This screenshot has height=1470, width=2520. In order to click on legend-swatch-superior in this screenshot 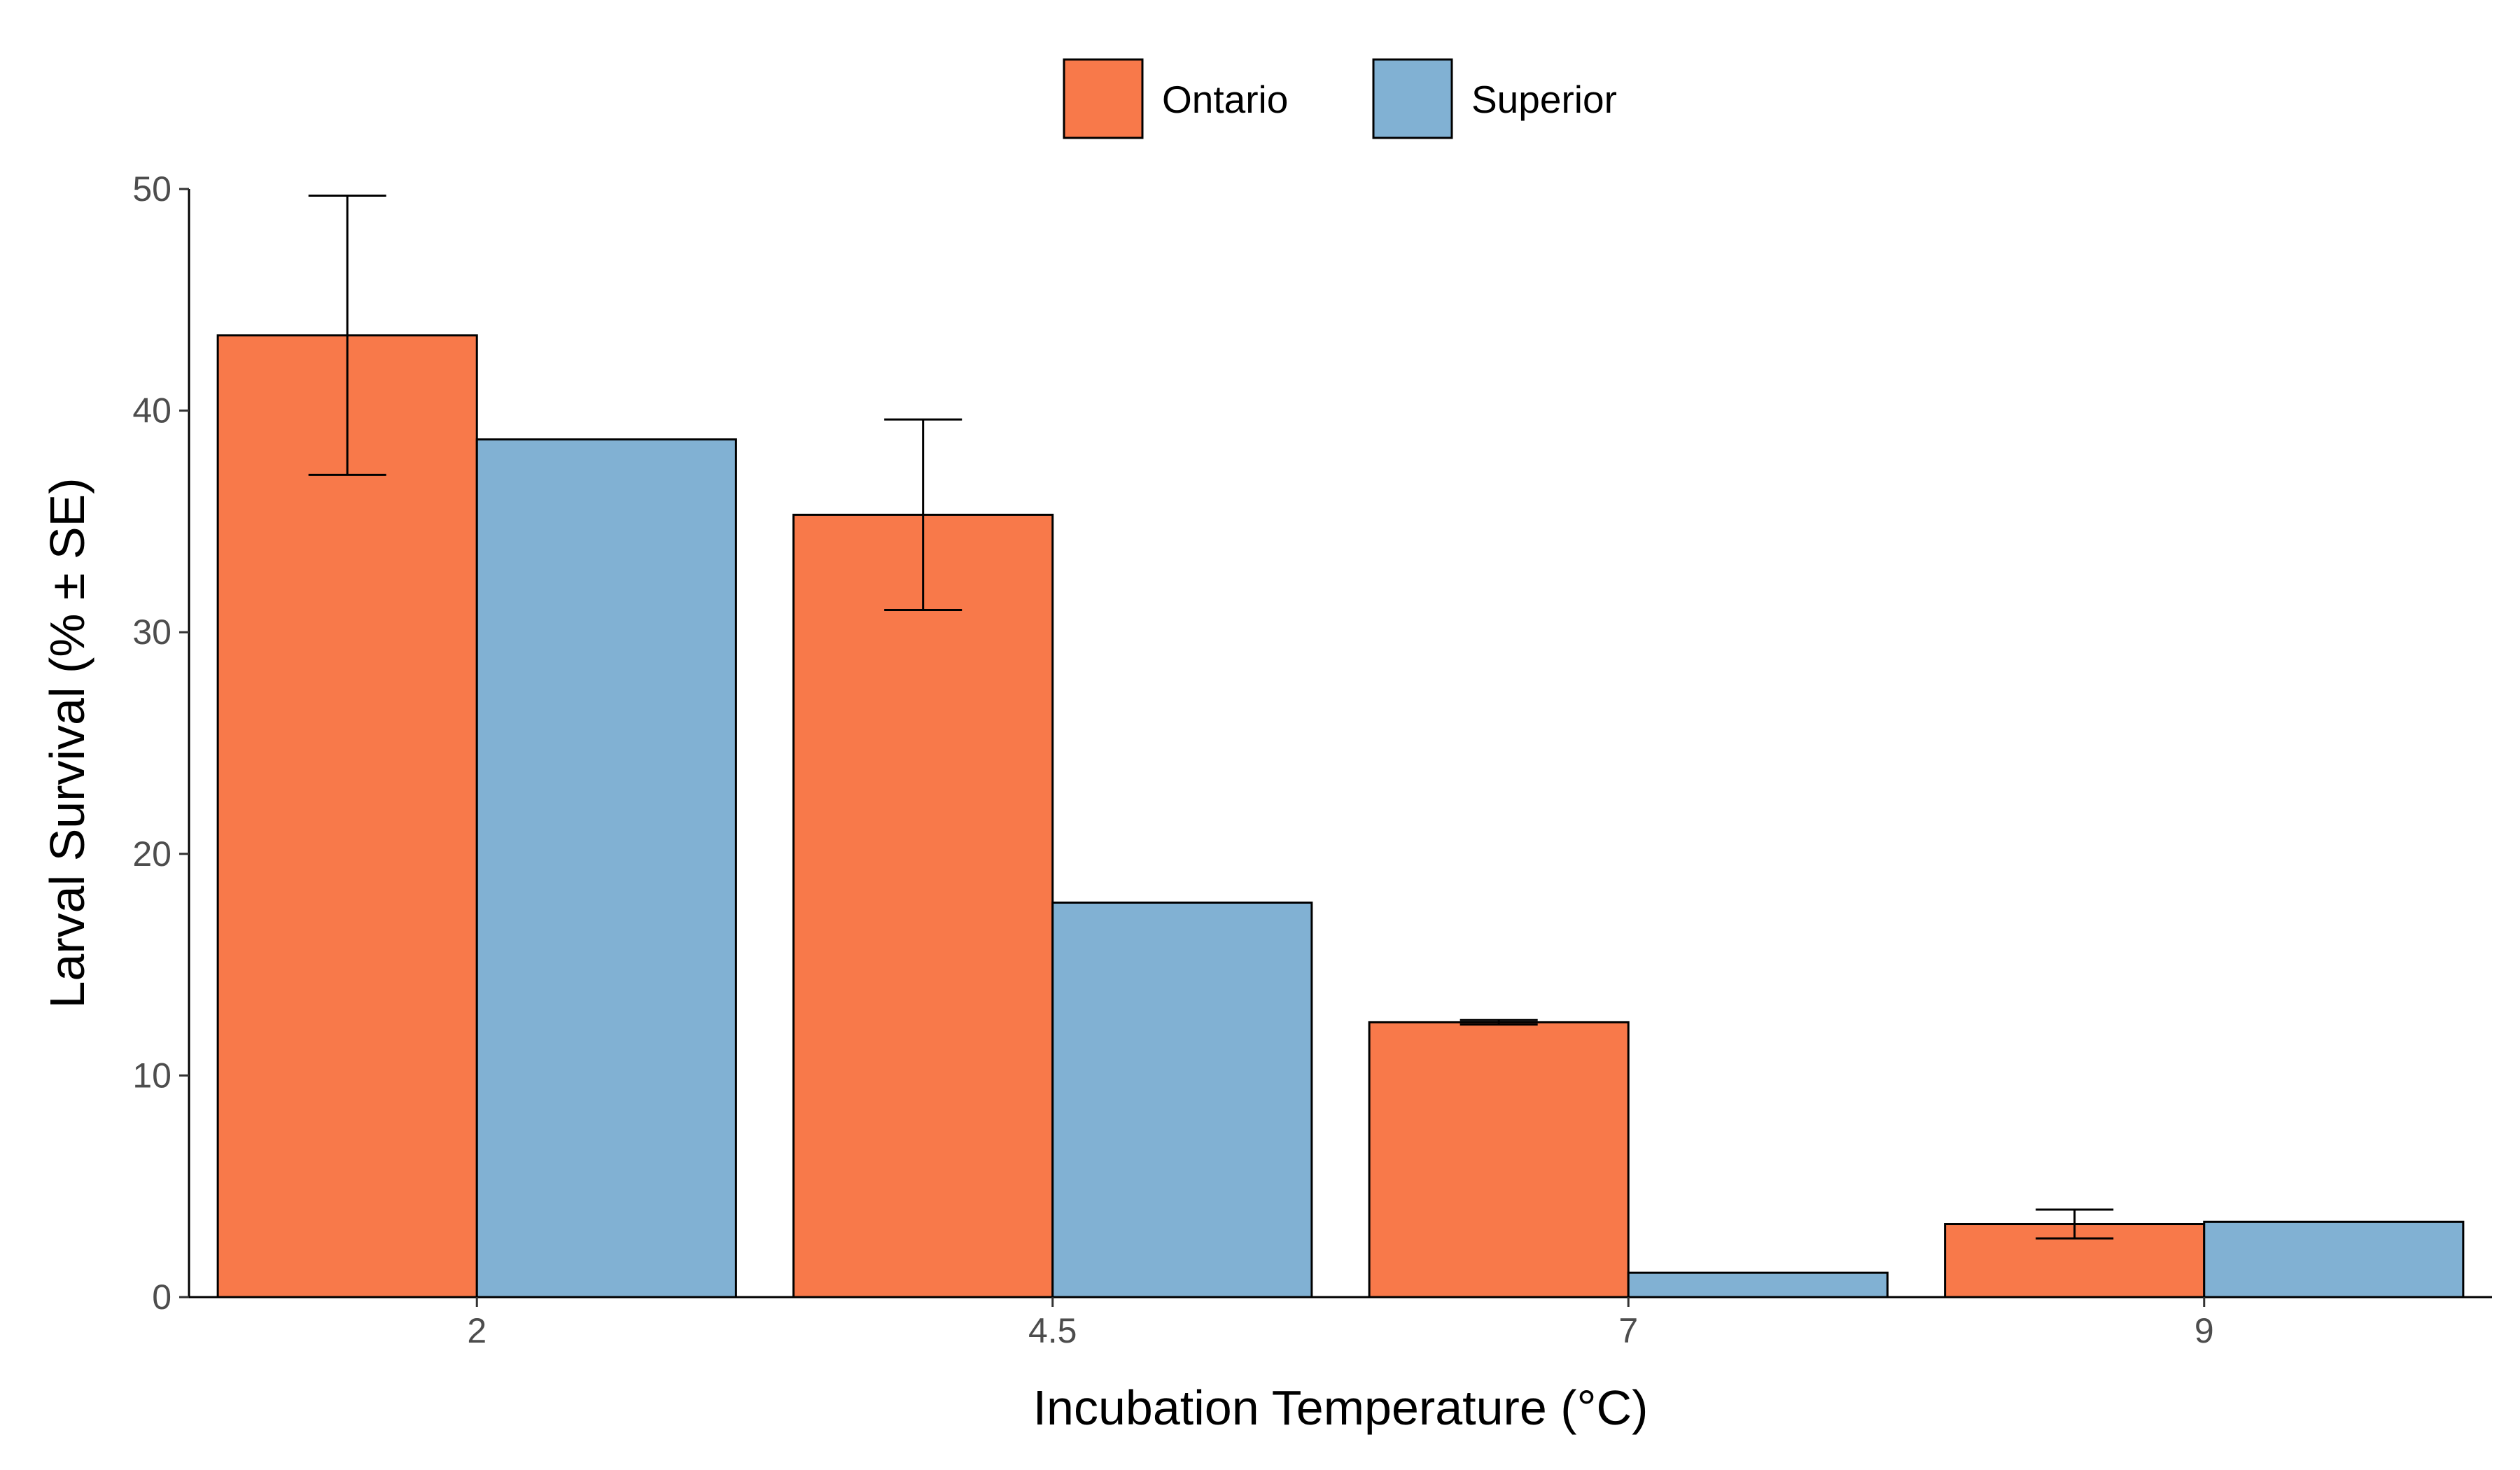, I will do `click(1412, 98)`.